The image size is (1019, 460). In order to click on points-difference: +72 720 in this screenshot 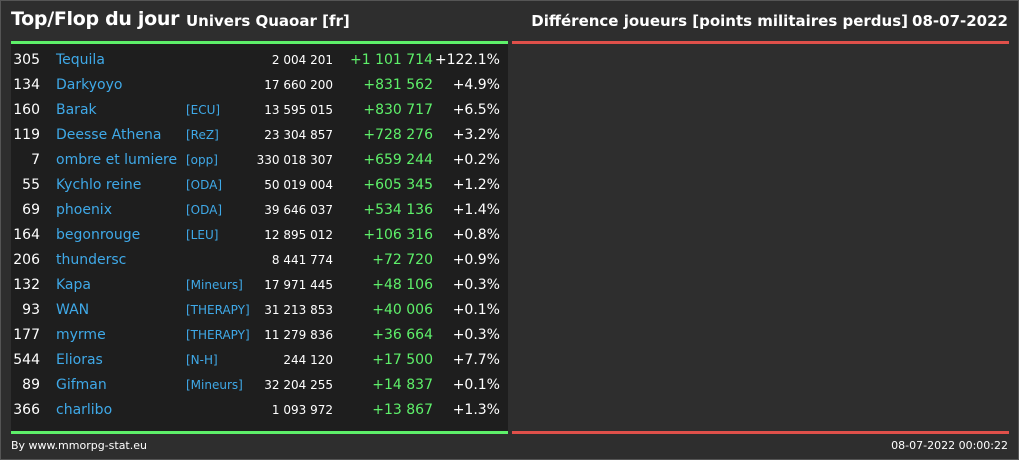, I will do `click(402, 260)`.